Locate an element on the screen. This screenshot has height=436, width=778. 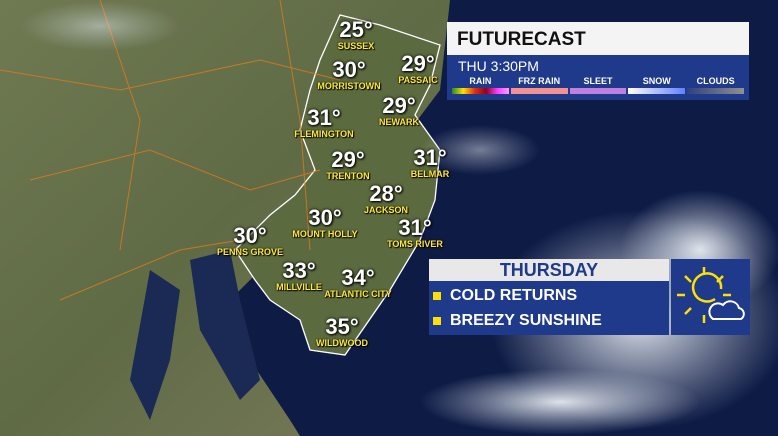
city-temperature: 25° is located at coordinates (356, 29).